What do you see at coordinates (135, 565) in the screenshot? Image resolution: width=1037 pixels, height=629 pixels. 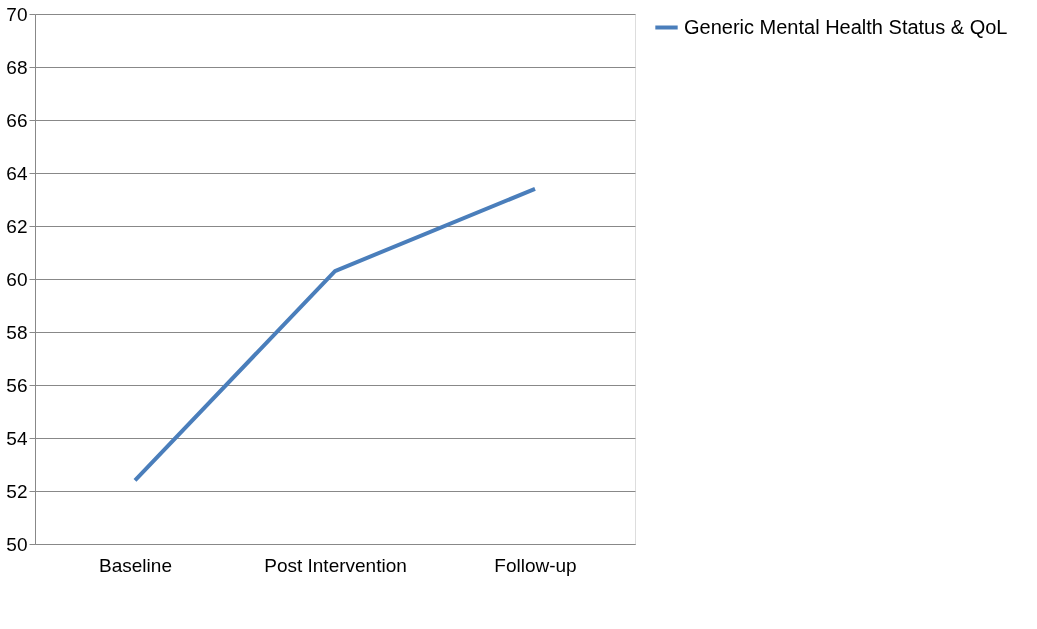 I see `x-tick-label: Baseline` at bounding box center [135, 565].